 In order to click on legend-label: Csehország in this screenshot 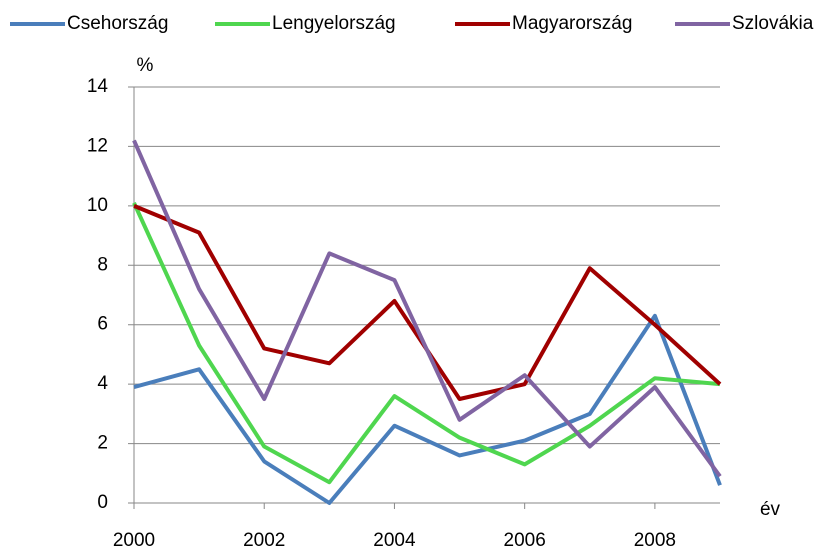, I will do `click(117, 23)`.